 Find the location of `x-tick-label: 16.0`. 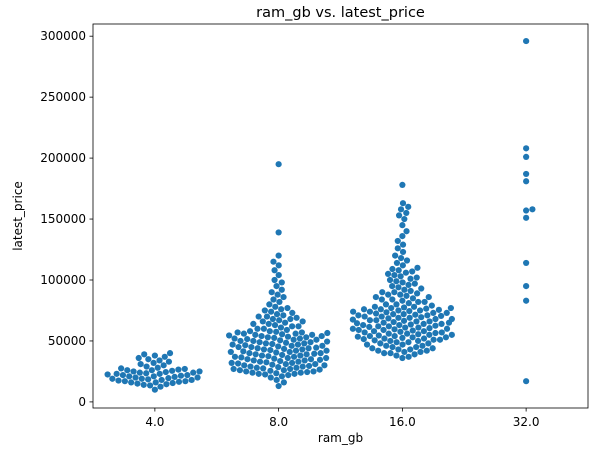

x-tick-label: 16.0 is located at coordinates (402, 422).